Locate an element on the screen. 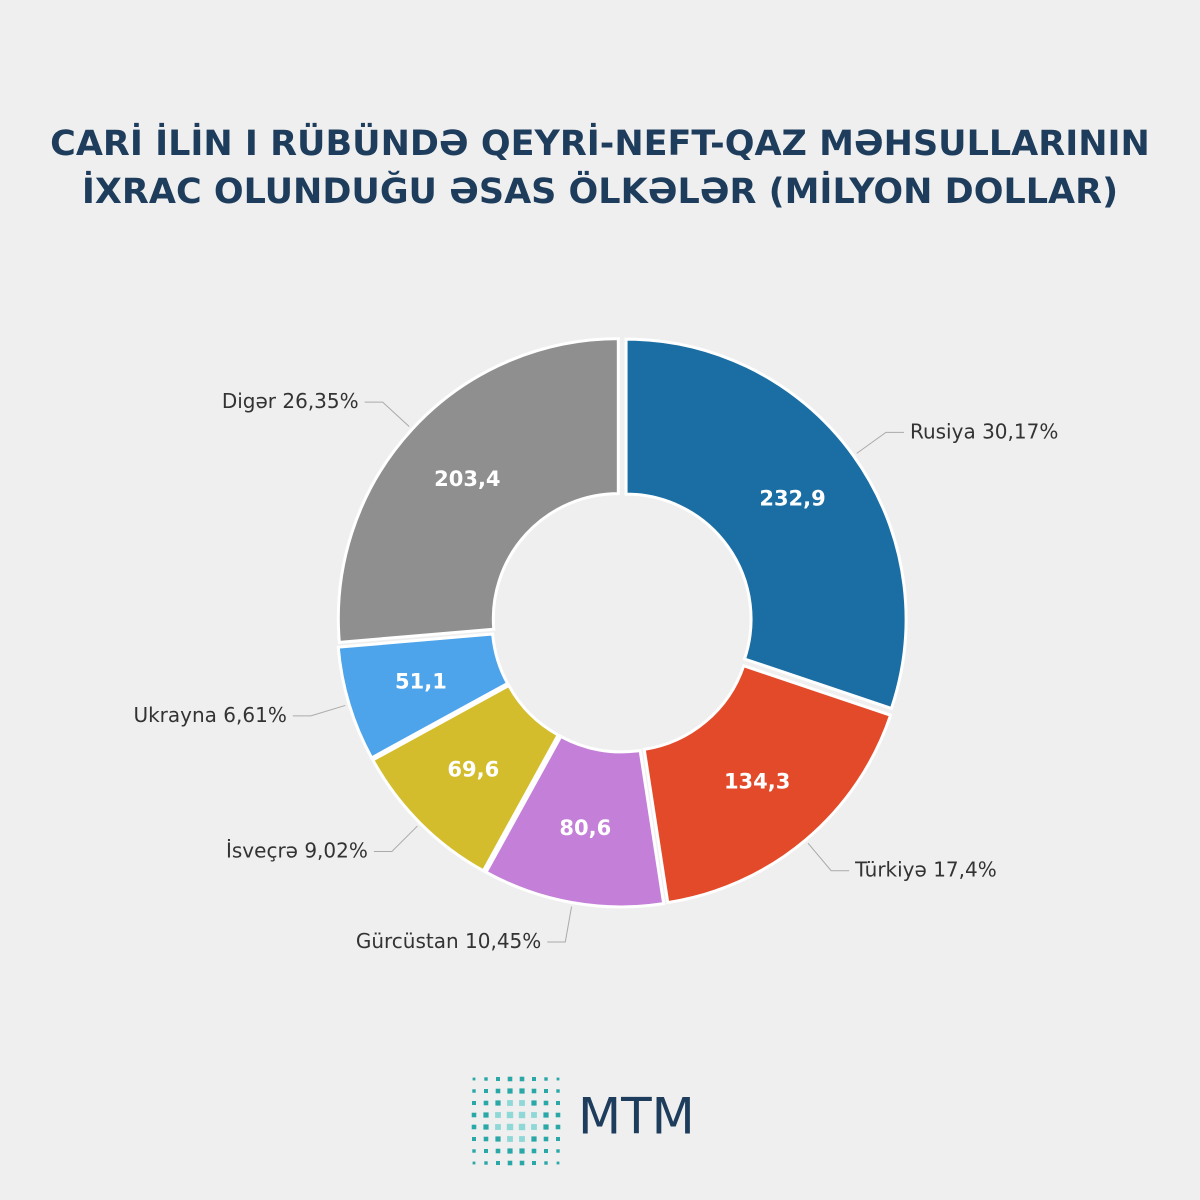 This screenshot has width=1200, height=1200. category-label: İsveçrə is located at coordinates (262, 850).